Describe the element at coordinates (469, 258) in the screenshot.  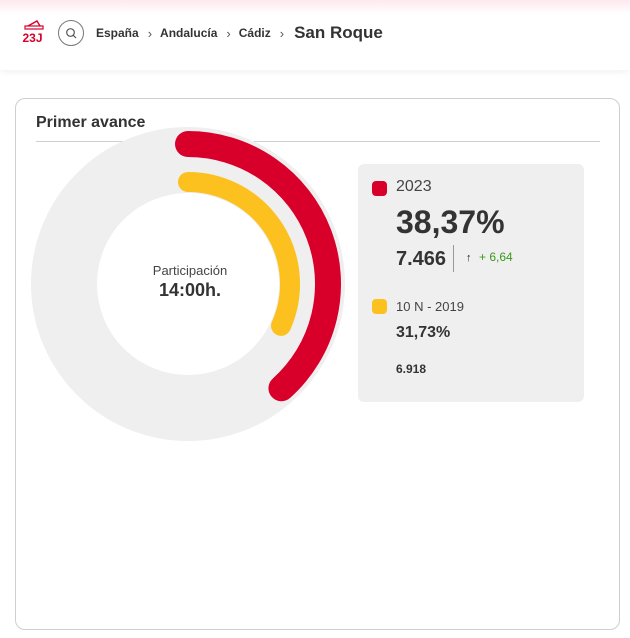
I see `arrow-up-icon: ↑` at that location.